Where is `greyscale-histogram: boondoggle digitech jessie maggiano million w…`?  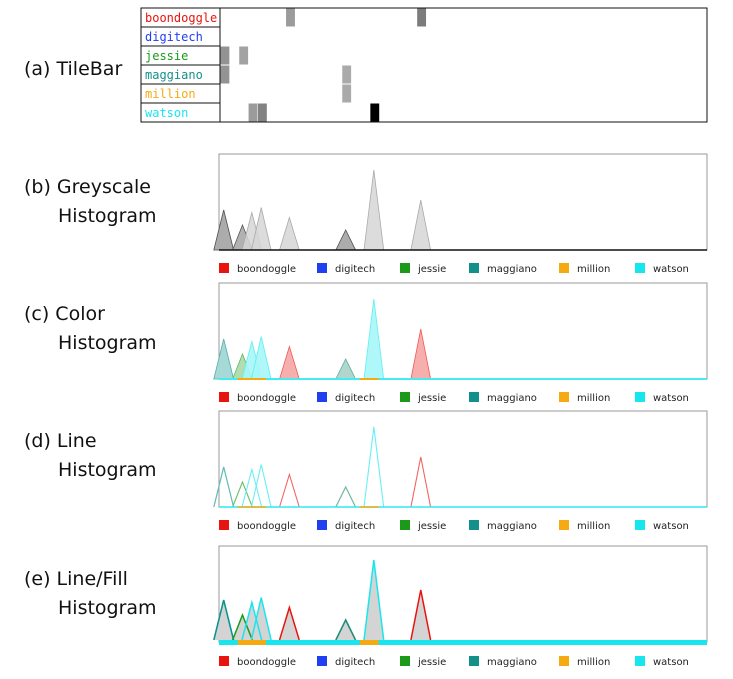 greyscale-histogram: boondoggle digitech jessie maggiano million w… is located at coordinates (460, 214).